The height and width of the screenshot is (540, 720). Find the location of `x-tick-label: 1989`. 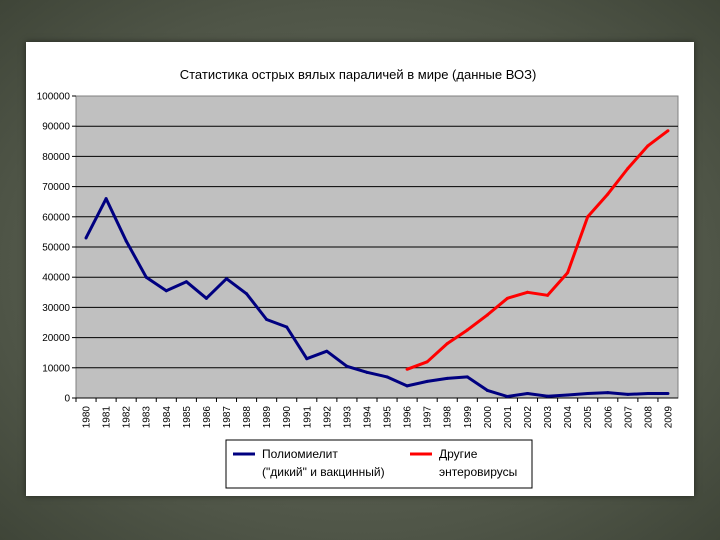

x-tick-label: 1989 is located at coordinates (267, 417).